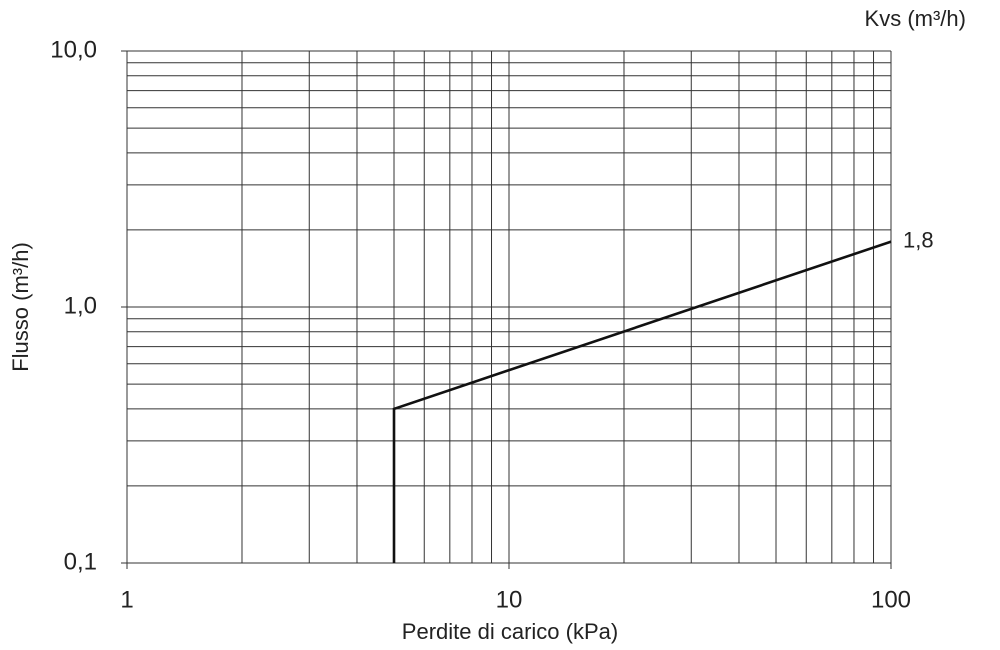 The width and height of the screenshot is (1000, 650). I want to click on y-axis-title: Flusso (m³/h), so click(20, 307).